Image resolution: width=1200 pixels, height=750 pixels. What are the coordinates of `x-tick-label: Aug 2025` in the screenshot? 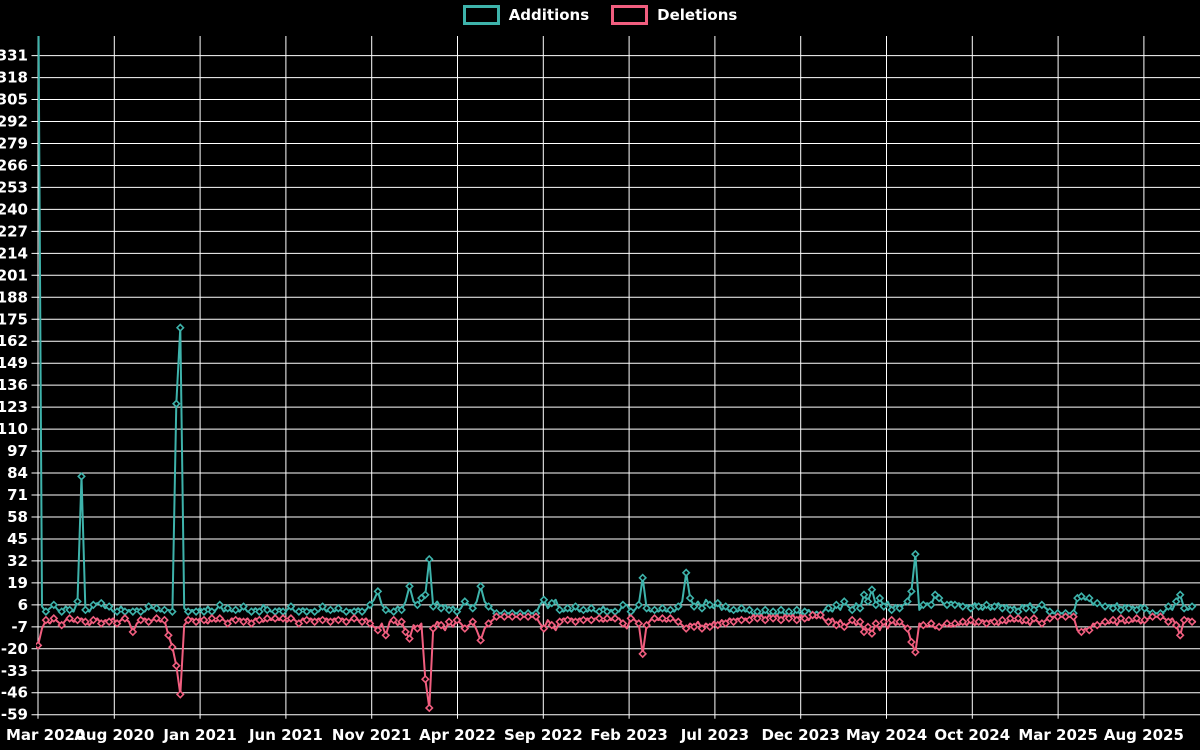 It's located at (1144, 735).